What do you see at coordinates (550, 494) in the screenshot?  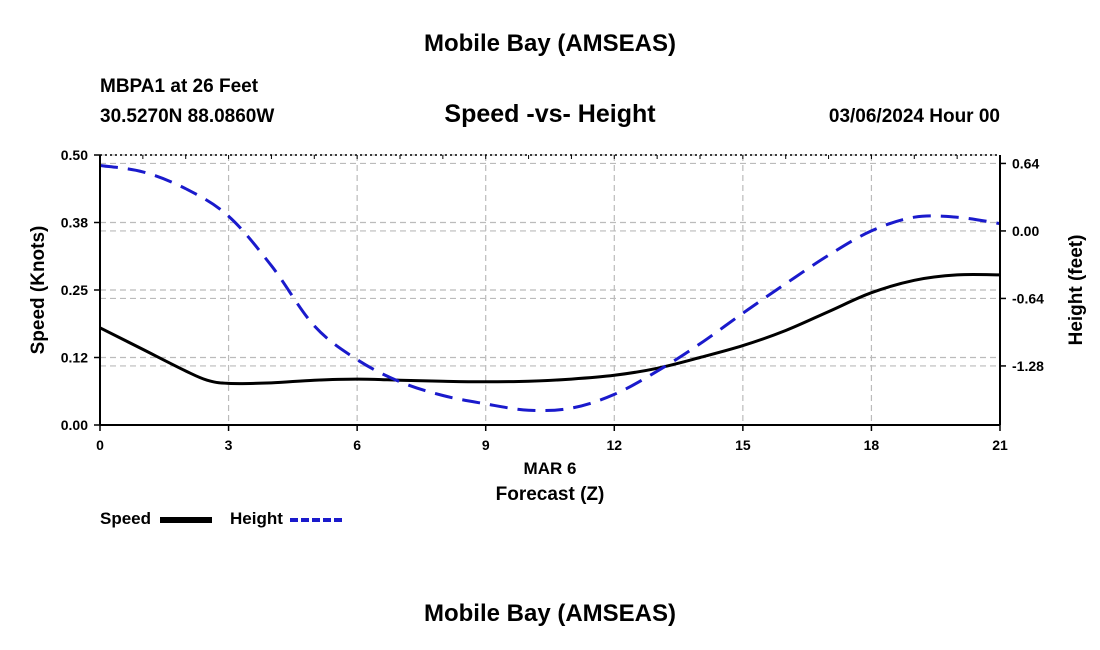 I see `x-axis-title: Forecast (Z)` at bounding box center [550, 494].